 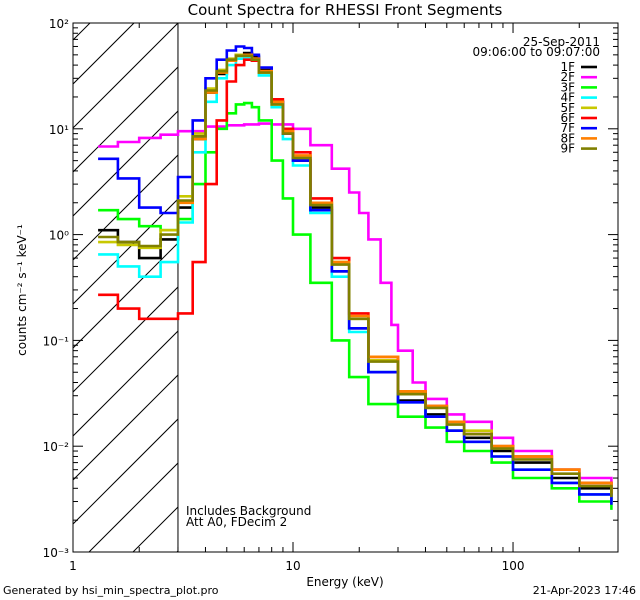 I want to click on y-tick-label: 10⁰, so click(x=59, y=236).